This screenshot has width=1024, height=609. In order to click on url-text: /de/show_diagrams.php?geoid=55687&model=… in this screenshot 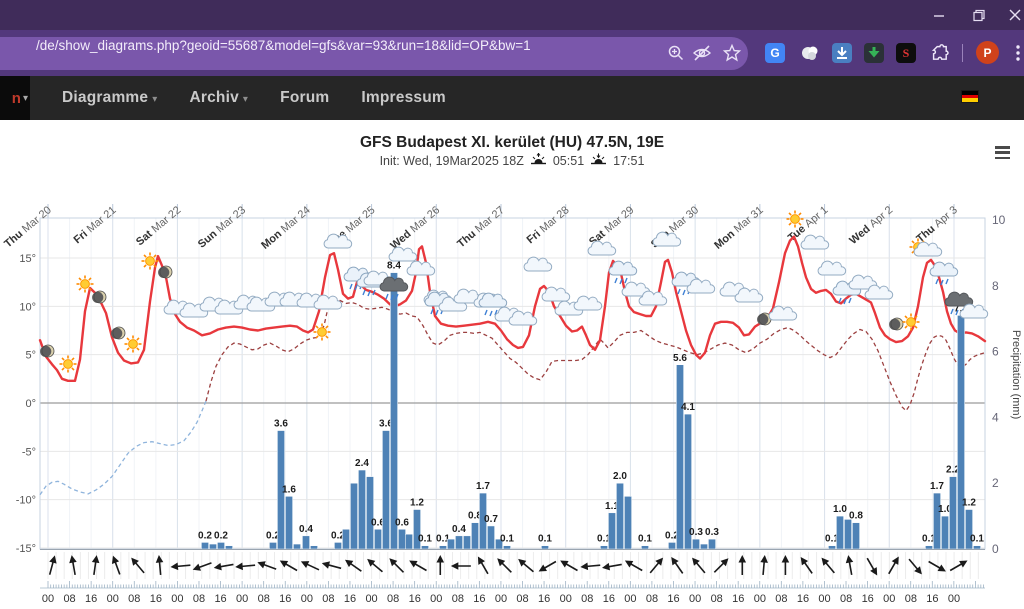, I will do `click(283, 45)`.